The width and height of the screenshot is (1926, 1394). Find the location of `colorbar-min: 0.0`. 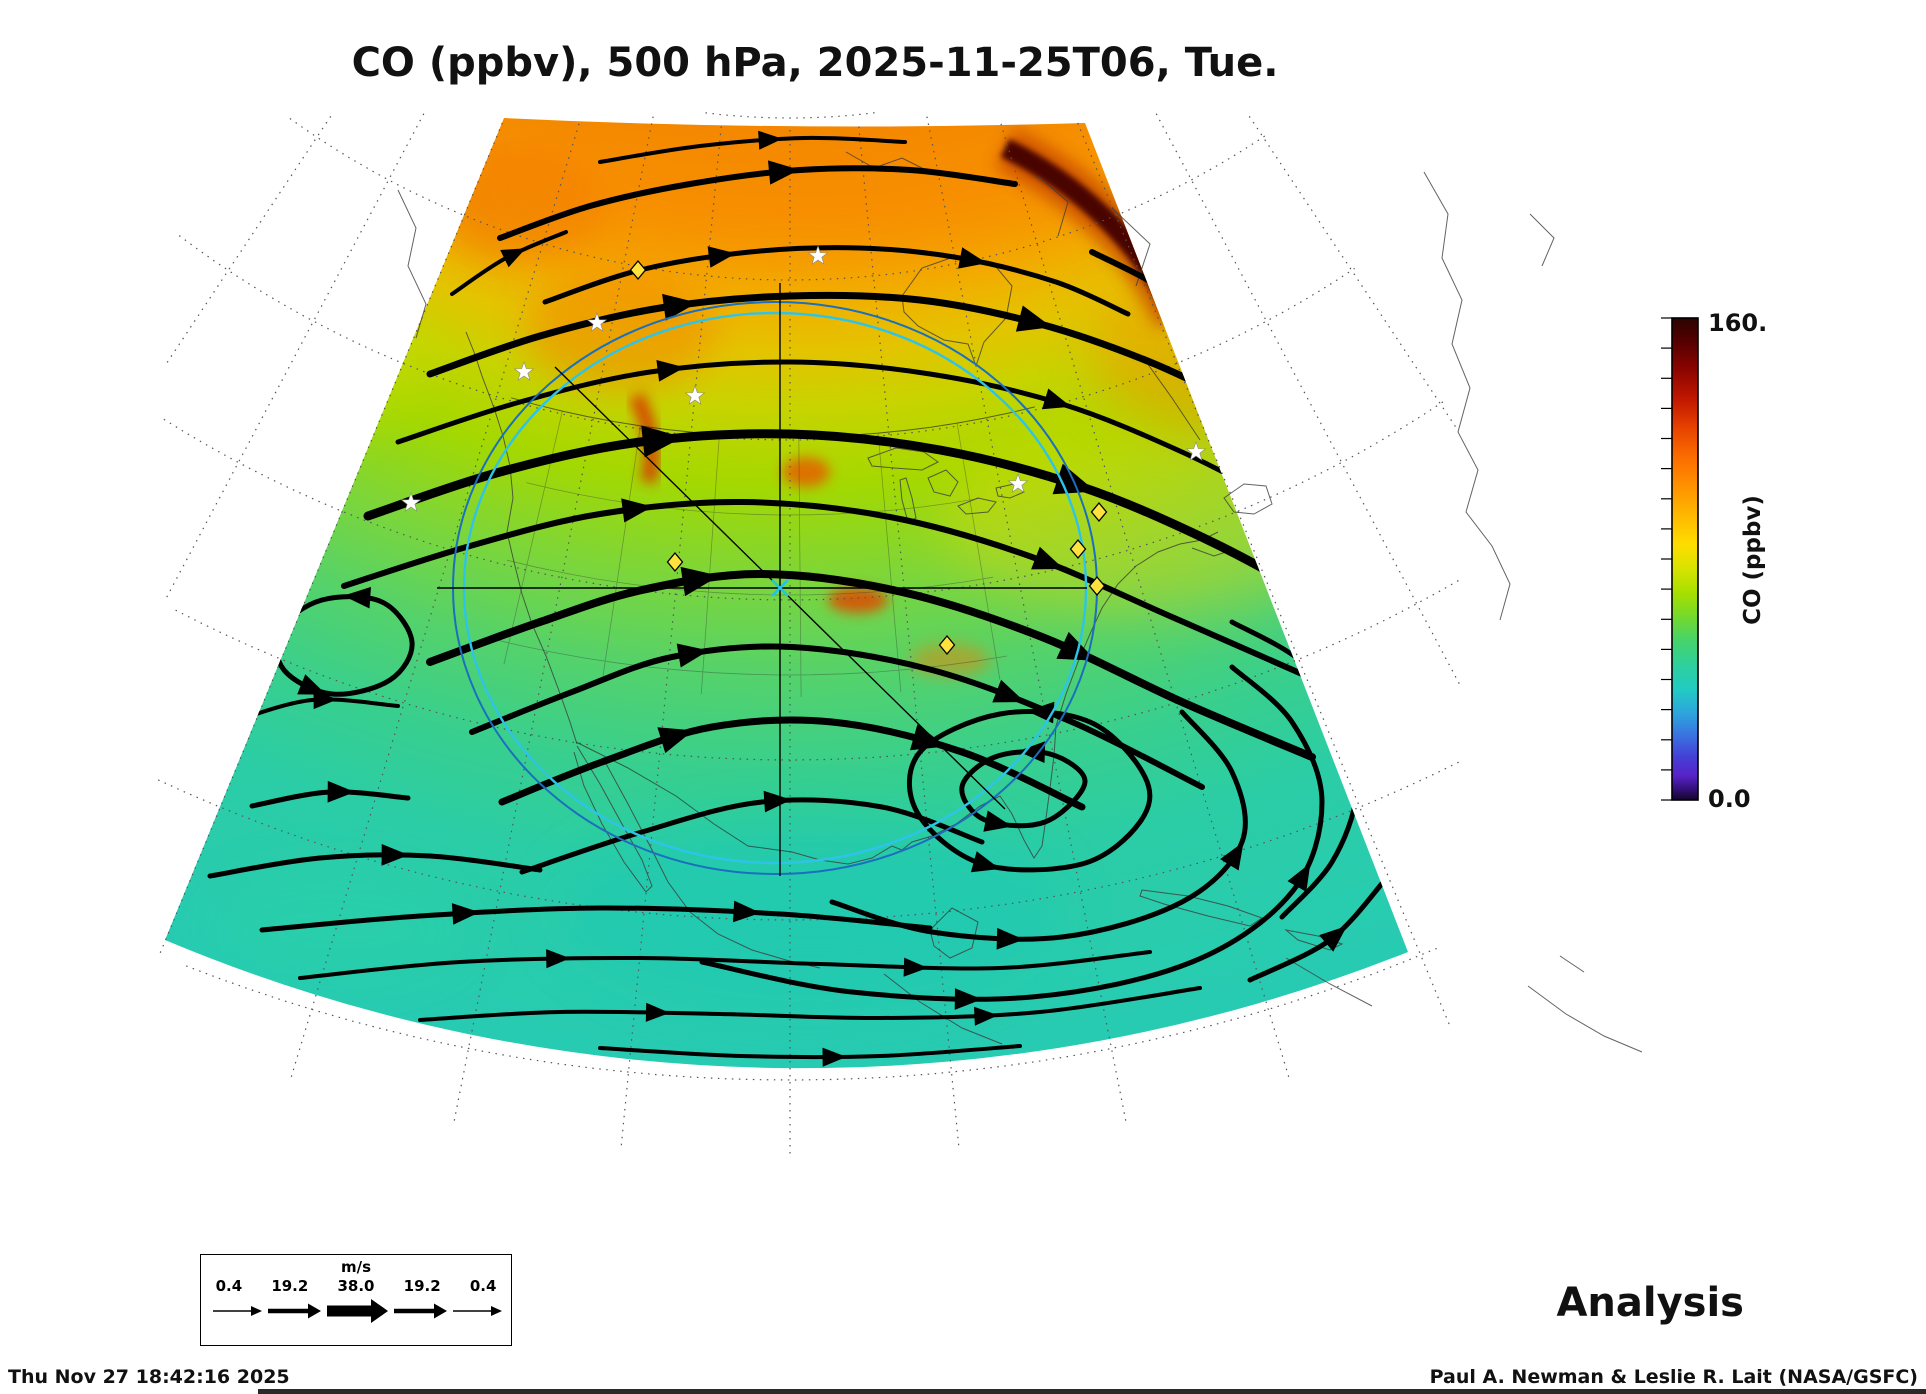

colorbar-min: 0.0 is located at coordinates (1729, 799).